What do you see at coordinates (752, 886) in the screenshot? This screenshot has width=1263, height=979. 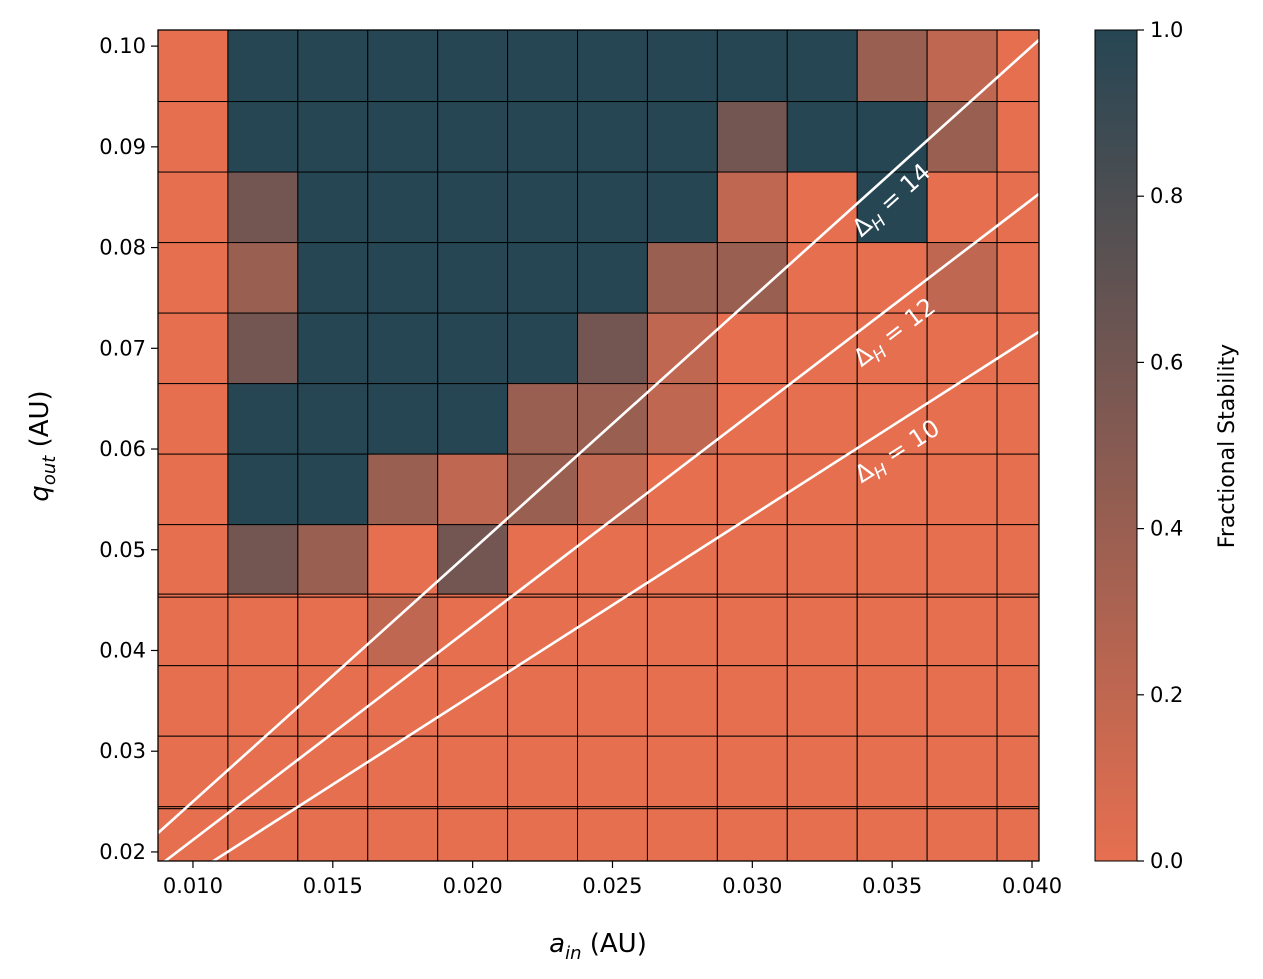 I see `x-tick-label: 0.030` at bounding box center [752, 886].